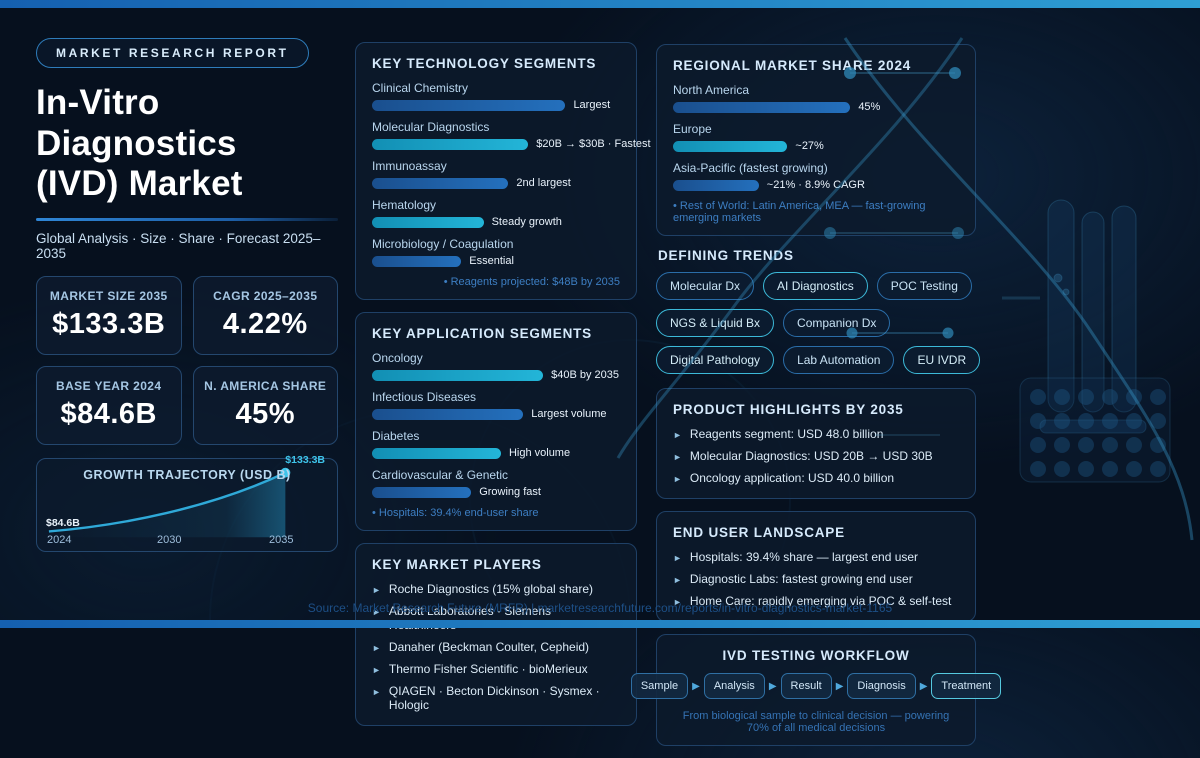 The image size is (1200, 758). Describe the element at coordinates (816, 655) in the screenshot. I see `panel-title: IVD TESTING WORKFLOW` at that location.